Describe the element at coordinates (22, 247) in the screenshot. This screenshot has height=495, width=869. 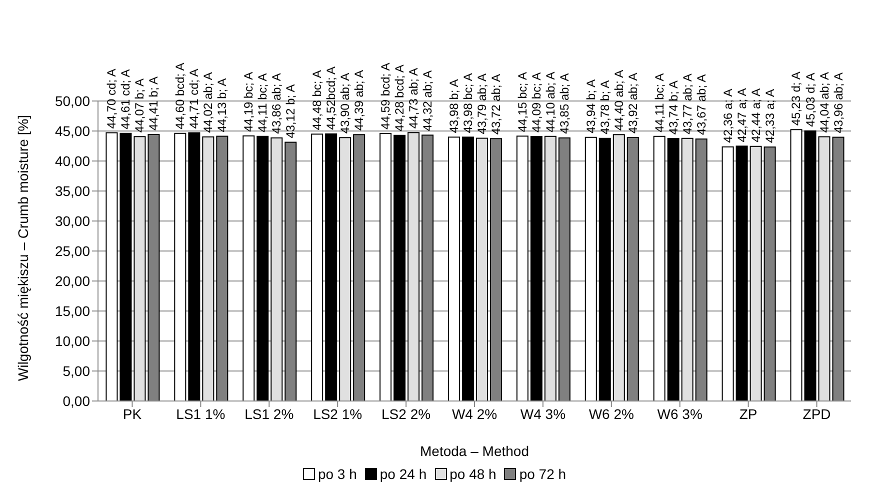
I see `y-axis-title: Wilgotność miękiszu – Crumb moisture [%]` at that location.